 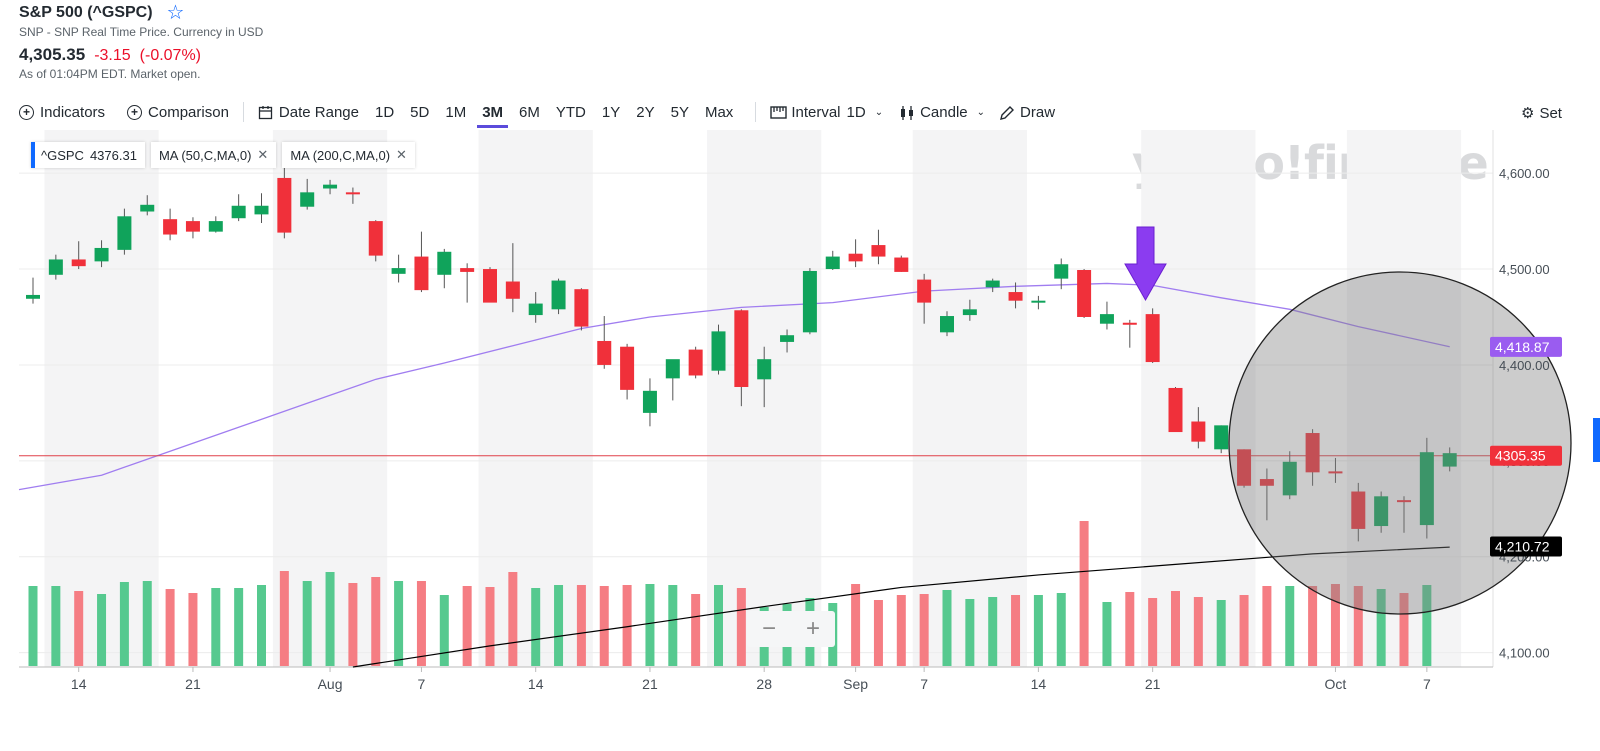 I want to click on interval-button: Interval 1D ⌄, so click(x=826, y=112).